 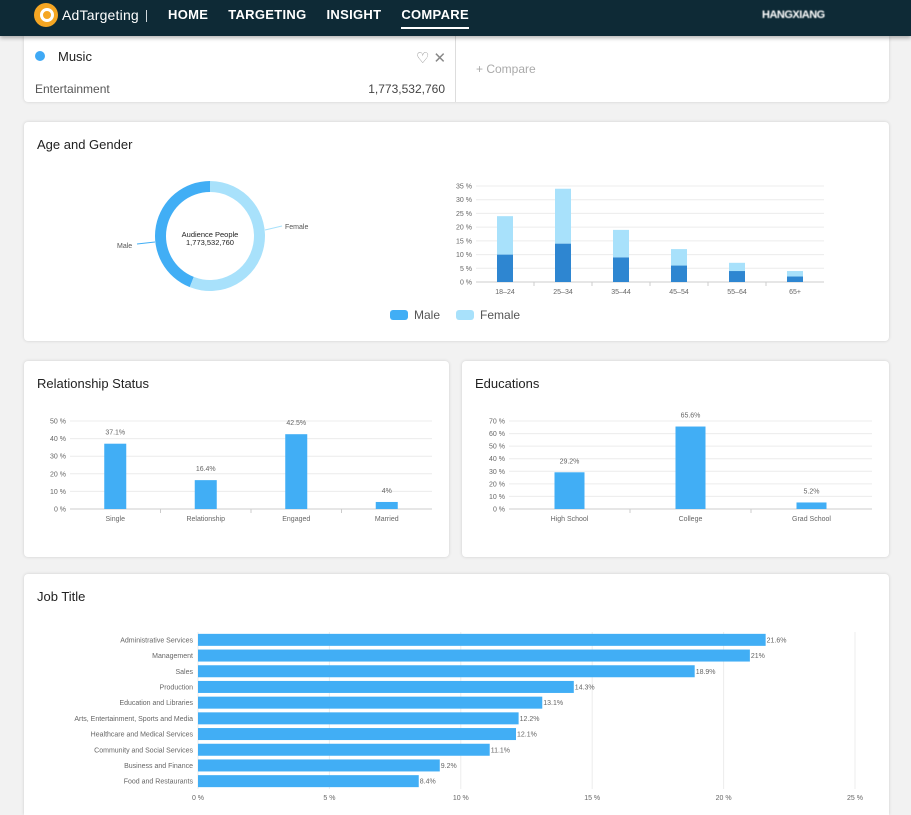 I want to click on y-tick-label: 40 %, so click(x=497, y=459).